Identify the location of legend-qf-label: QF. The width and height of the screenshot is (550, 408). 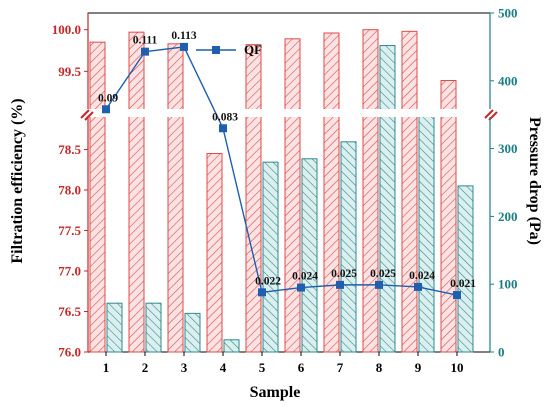
(253, 49).